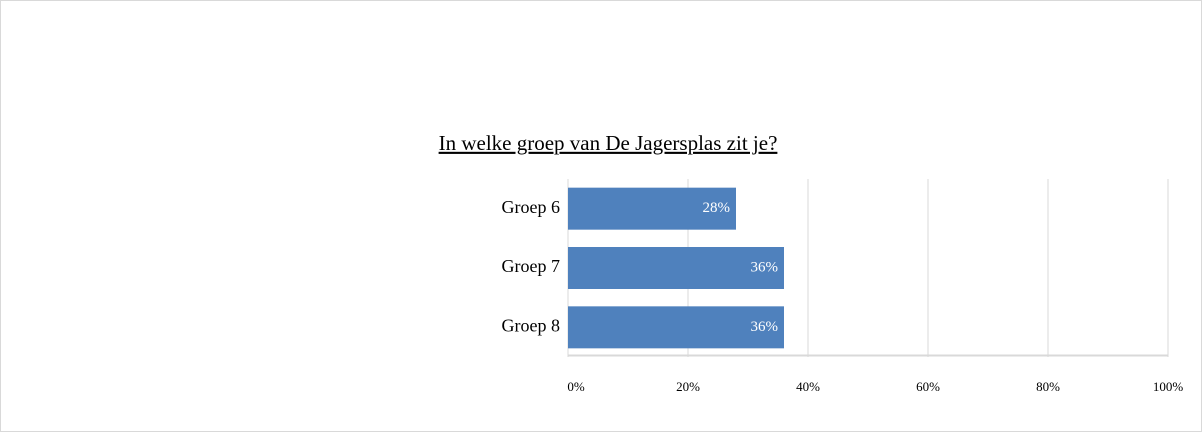  What do you see at coordinates (531, 207) in the screenshot?
I see `y-tick-label: Groep 6` at bounding box center [531, 207].